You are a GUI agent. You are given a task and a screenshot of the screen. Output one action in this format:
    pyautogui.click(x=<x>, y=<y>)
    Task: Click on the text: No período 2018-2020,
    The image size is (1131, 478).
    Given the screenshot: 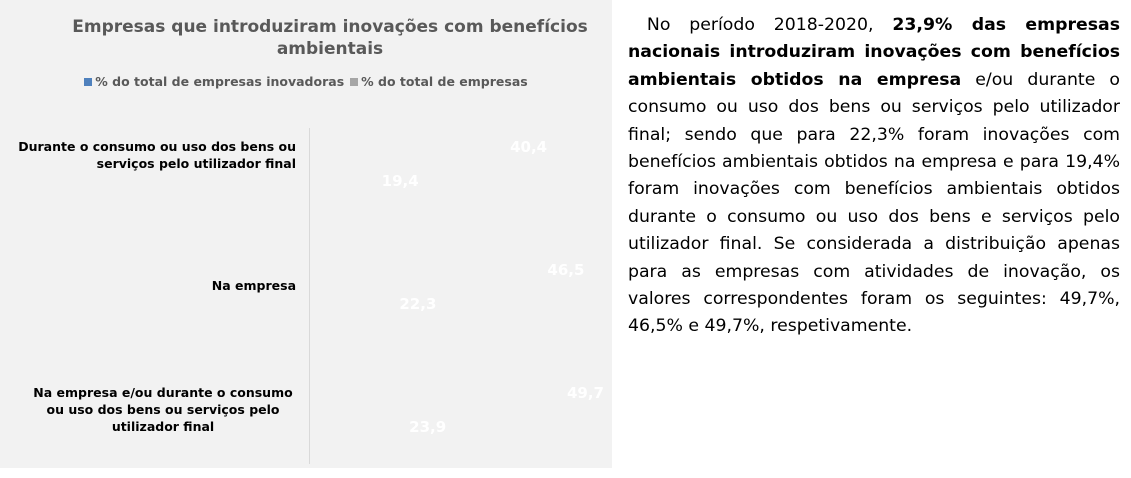 What is the action you would take?
    pyautogui.click(x=769, y=25)
    